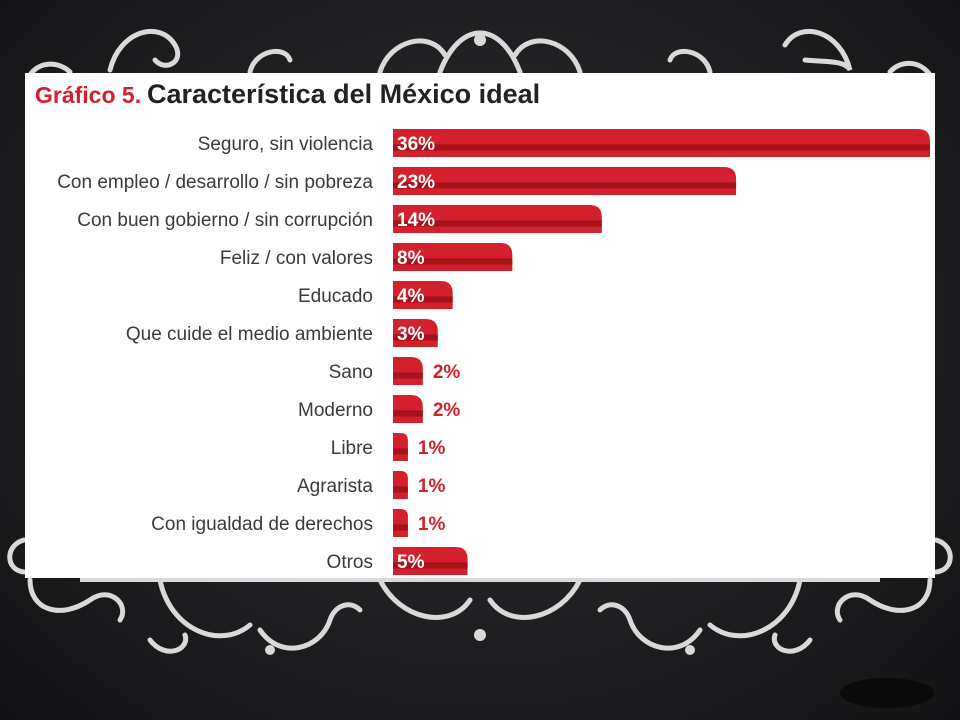 Image resolution: width=960 pixels, height=720 pixels. What do you see at coordinates (88, 95) in the screenshot?
I see `chart-title-prefix: Gráfico 5.` at bounding box center [88, 95].